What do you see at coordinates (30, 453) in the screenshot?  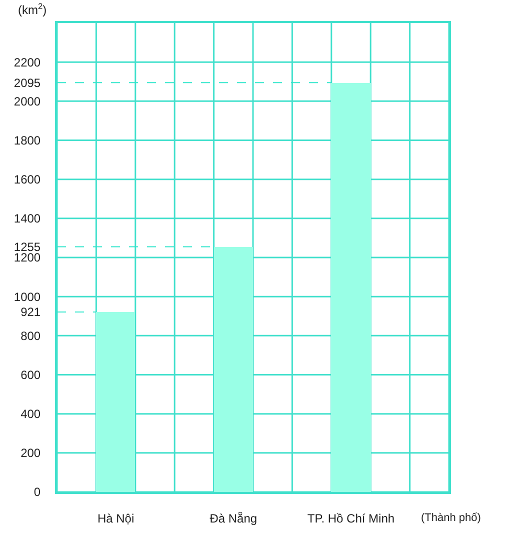 I see `y-tick-label: 200` at bounding box center [30, 453].